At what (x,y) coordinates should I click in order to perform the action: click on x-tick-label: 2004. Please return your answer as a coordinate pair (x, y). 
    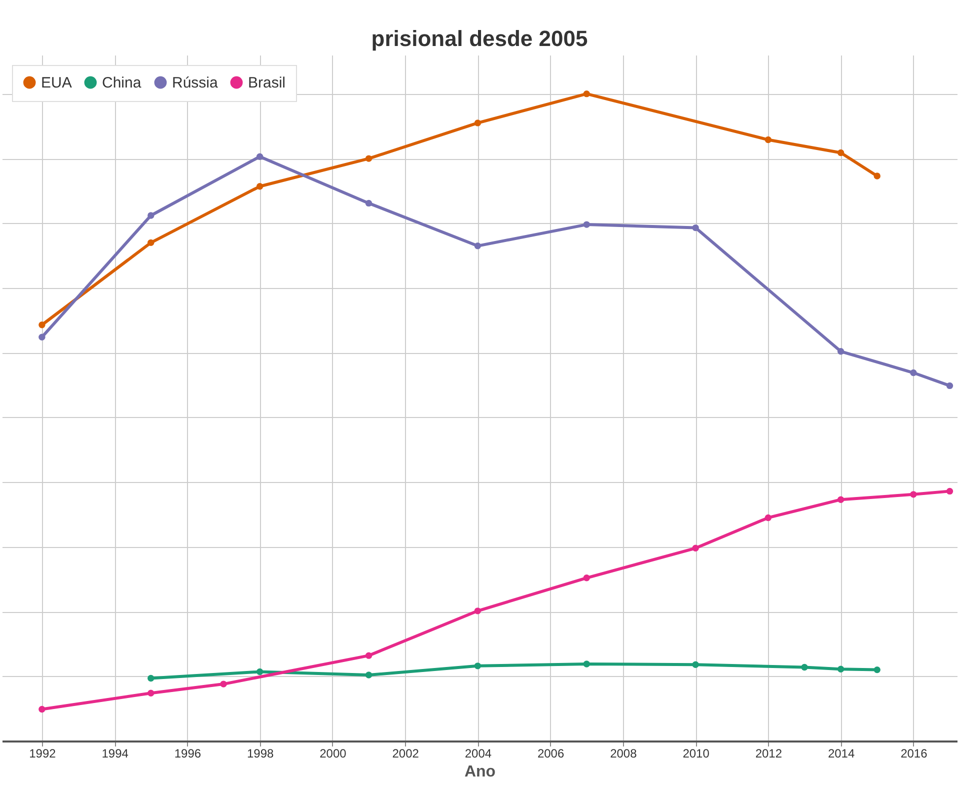
    Looking at the image, I should click on (478, 753).